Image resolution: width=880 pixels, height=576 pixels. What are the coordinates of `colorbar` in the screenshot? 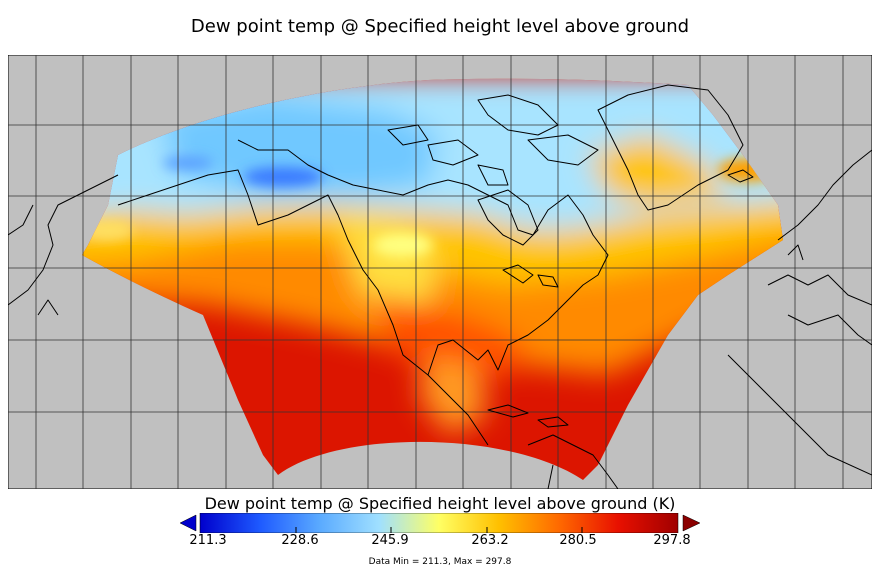 It's located at (440, 523).